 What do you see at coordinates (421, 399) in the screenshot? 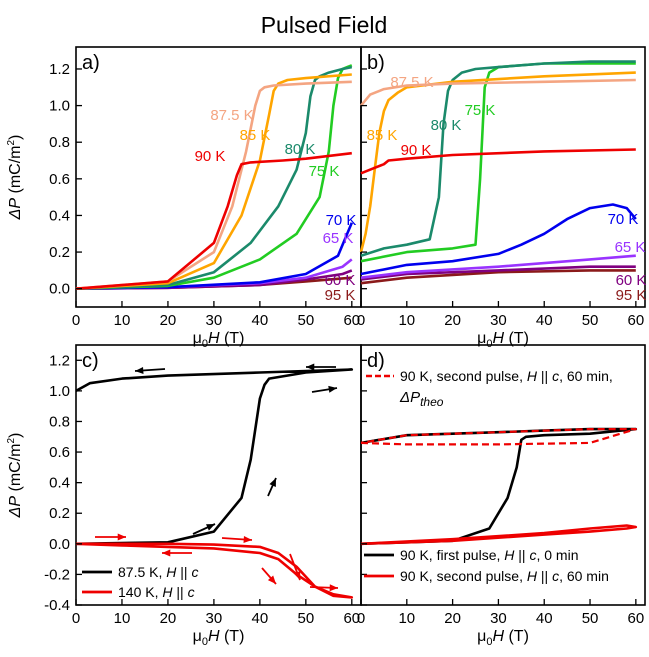
I see `legend-label: ΔPtheo` at bounding box center [421, 399].